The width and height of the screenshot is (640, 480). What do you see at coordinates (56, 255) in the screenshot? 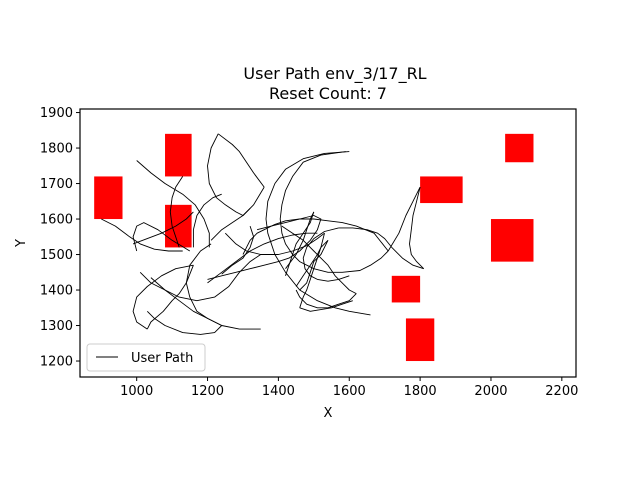
I see `y-tick-label: 1500` at bounding box center [56, 255].